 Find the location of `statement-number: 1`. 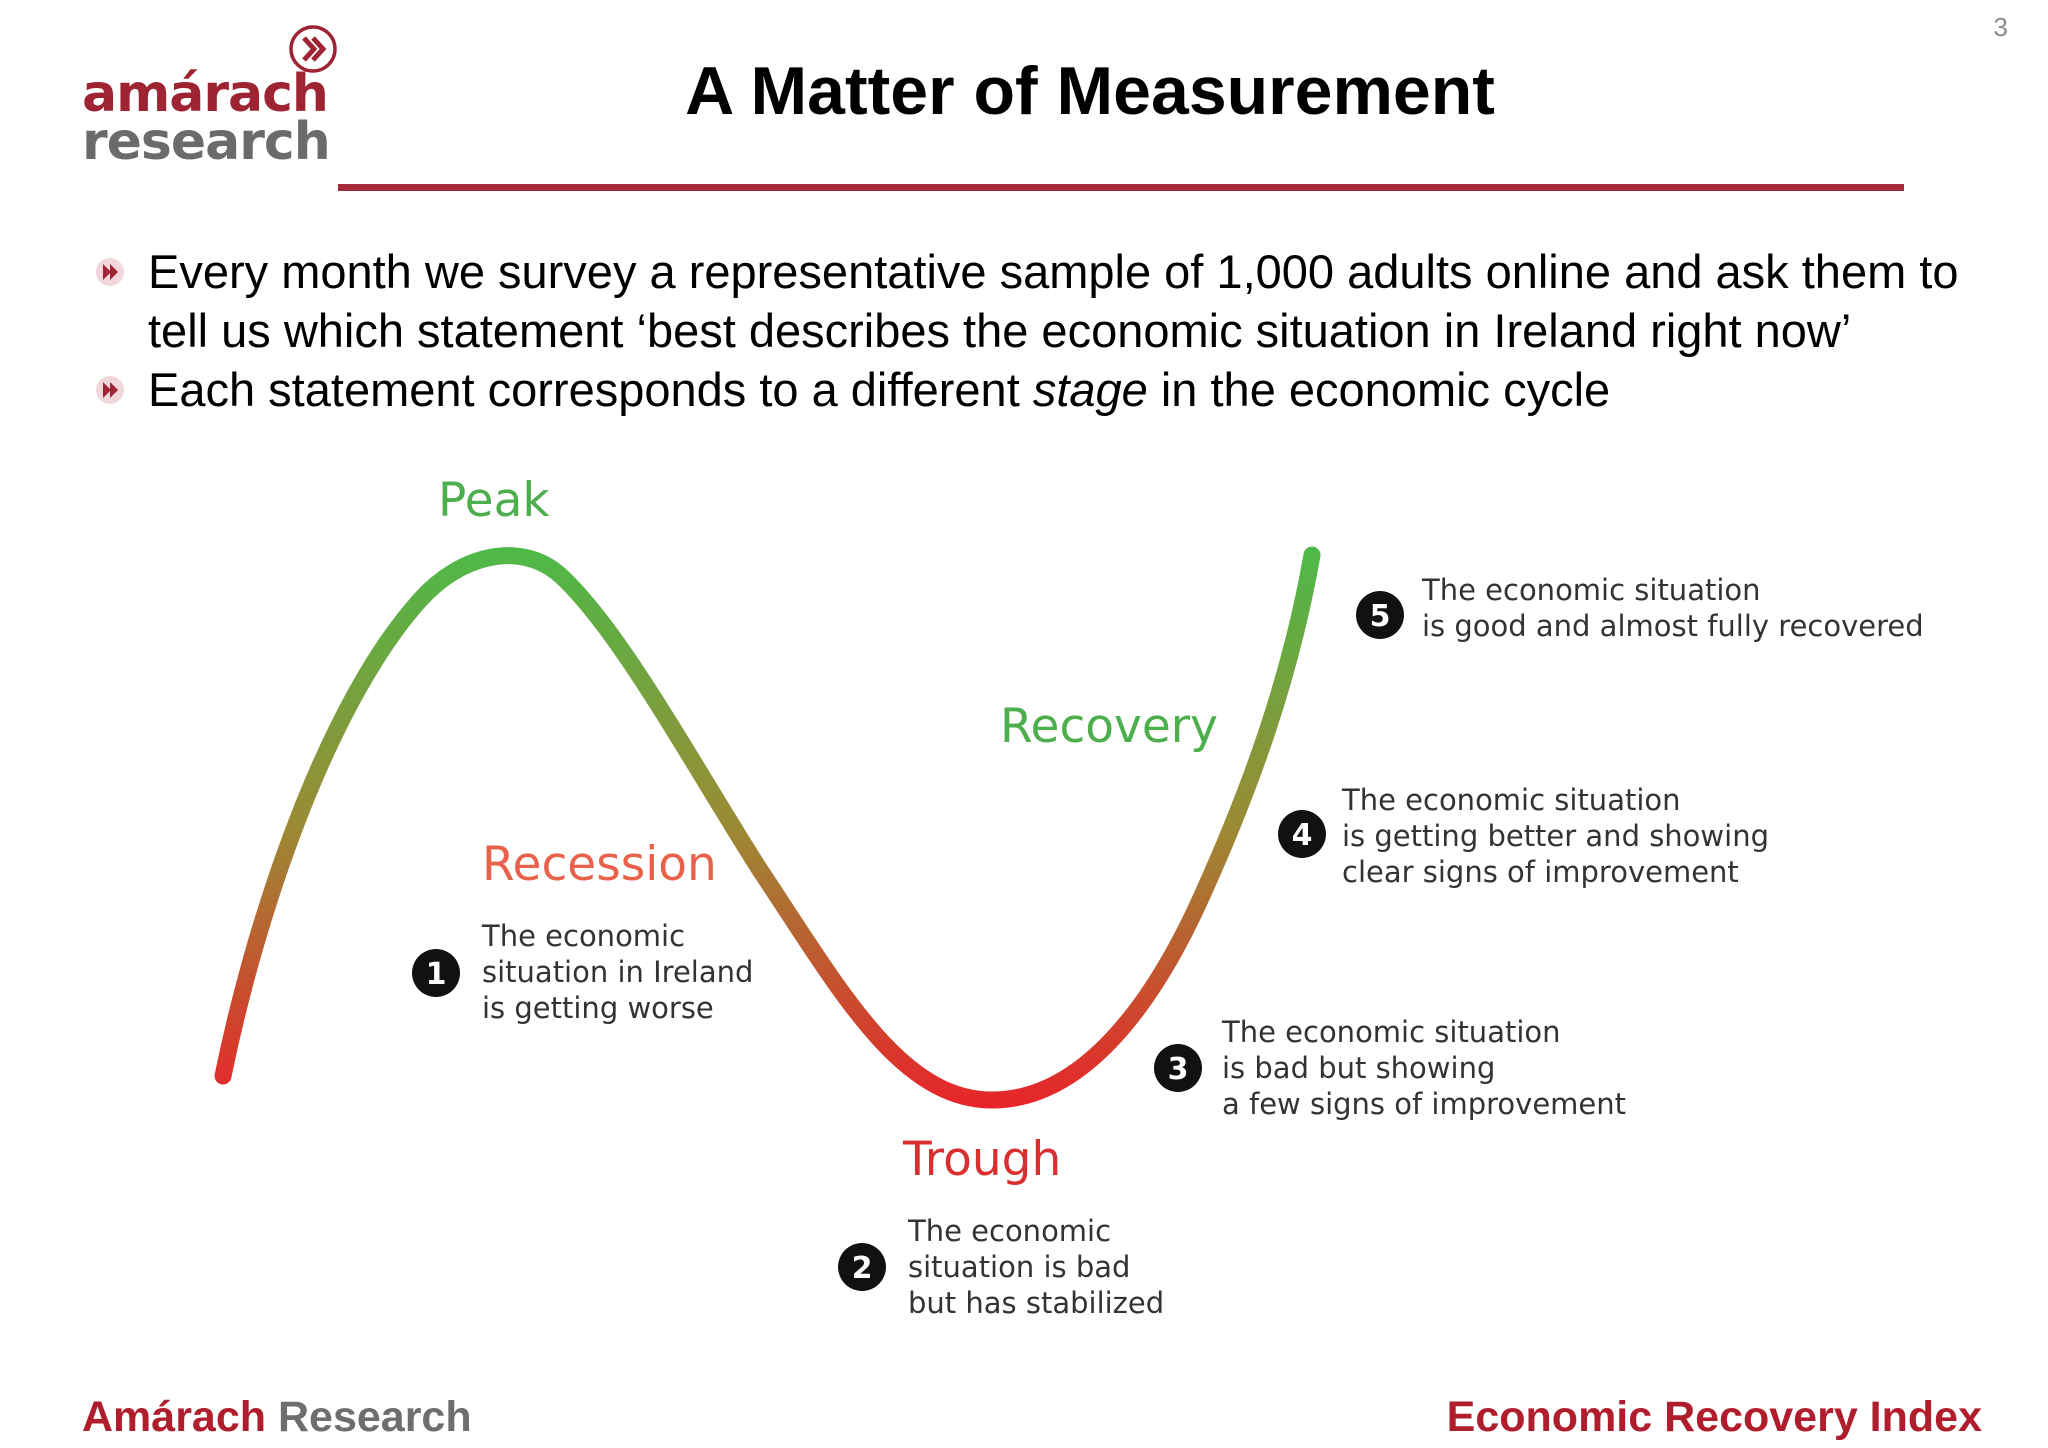

statement-number: 1 is located at coordinates (436, 974).